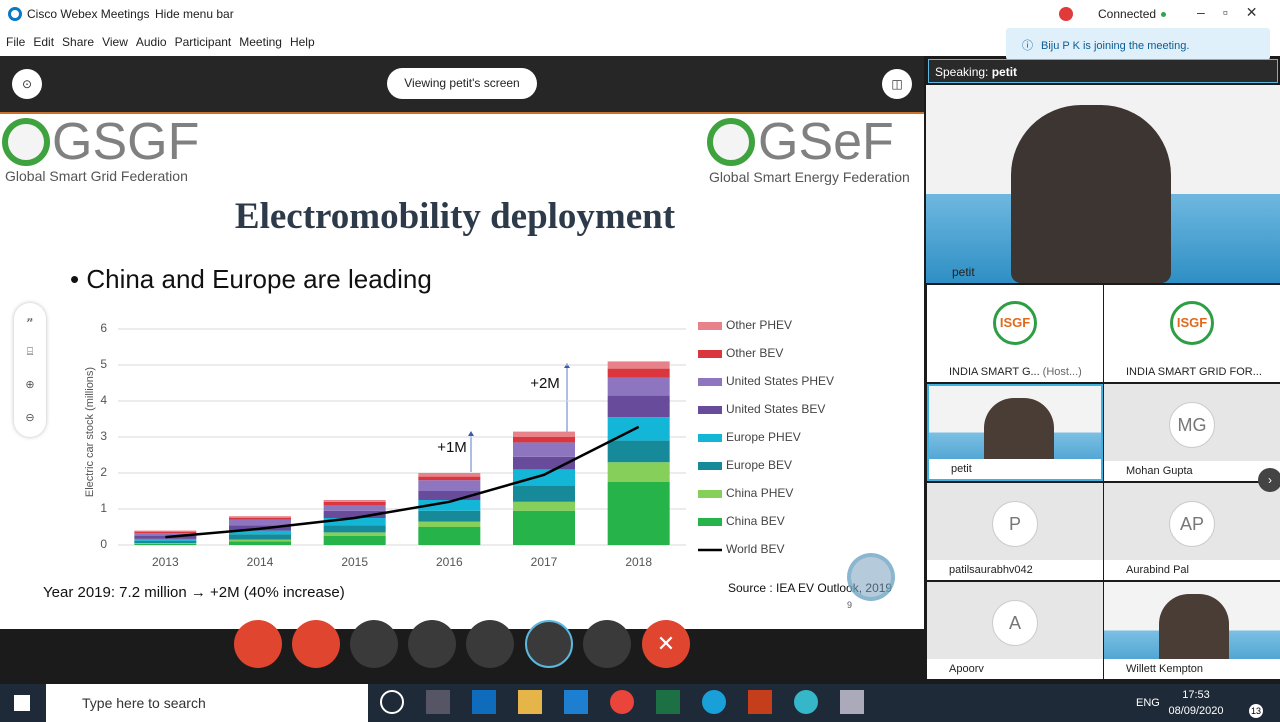  What do you see at coordinates (151, 42) in the screenshot?
I see `menu-item: Audio` at bounding box center [151, 42].